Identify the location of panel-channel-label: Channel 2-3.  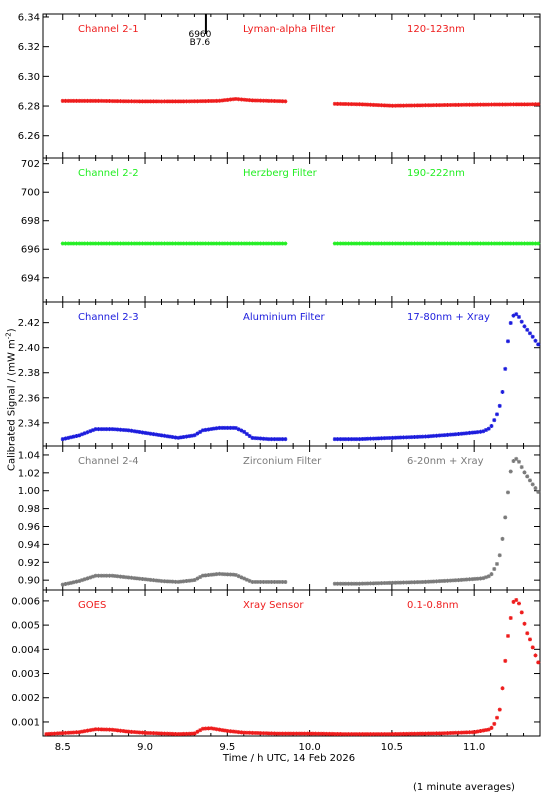
(108, 317).